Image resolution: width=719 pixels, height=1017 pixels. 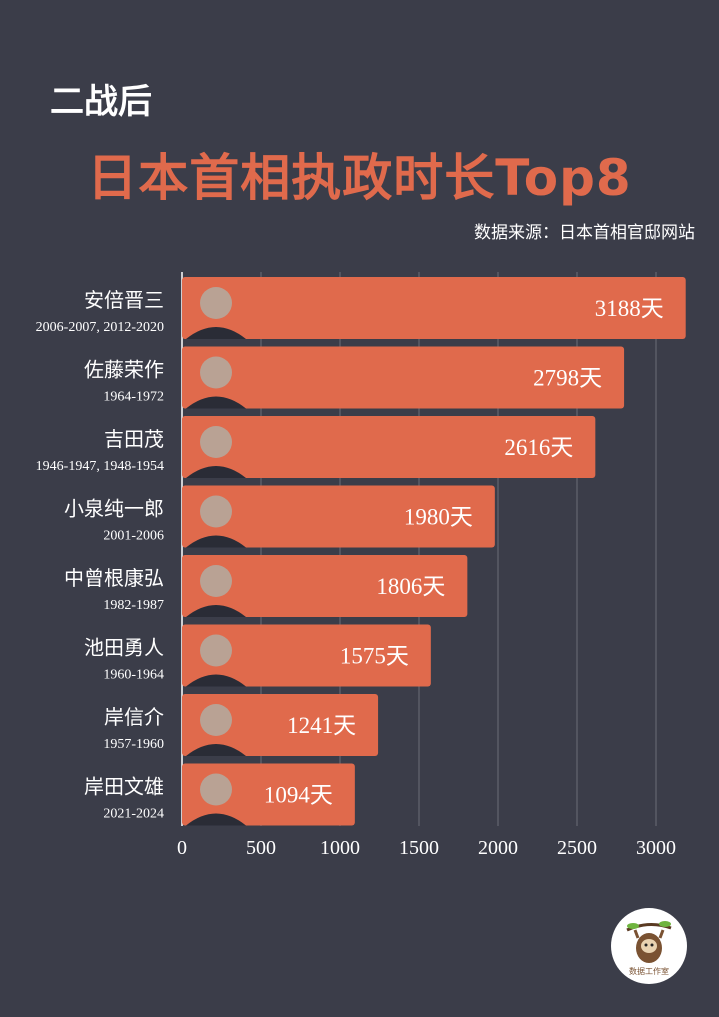 I want to click on logo: 数据工作室, so click(x=649, y=946).